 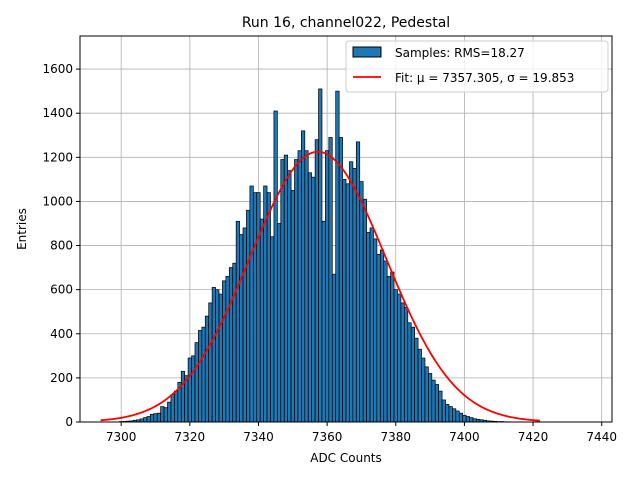 I want to click on y-tick-label: 1400, so click(x=57, y=113).